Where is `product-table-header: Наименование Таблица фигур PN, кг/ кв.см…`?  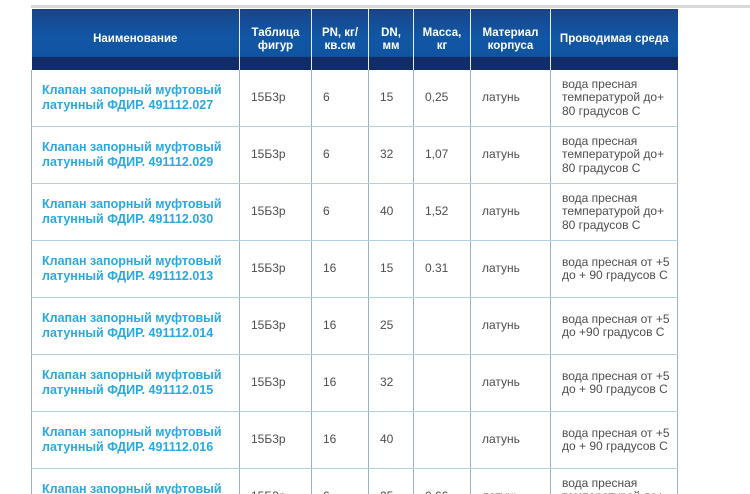 product-table-header: Наименование Таблица фигур PN, кг/ кв.см… is located at coordinates (354, 39).